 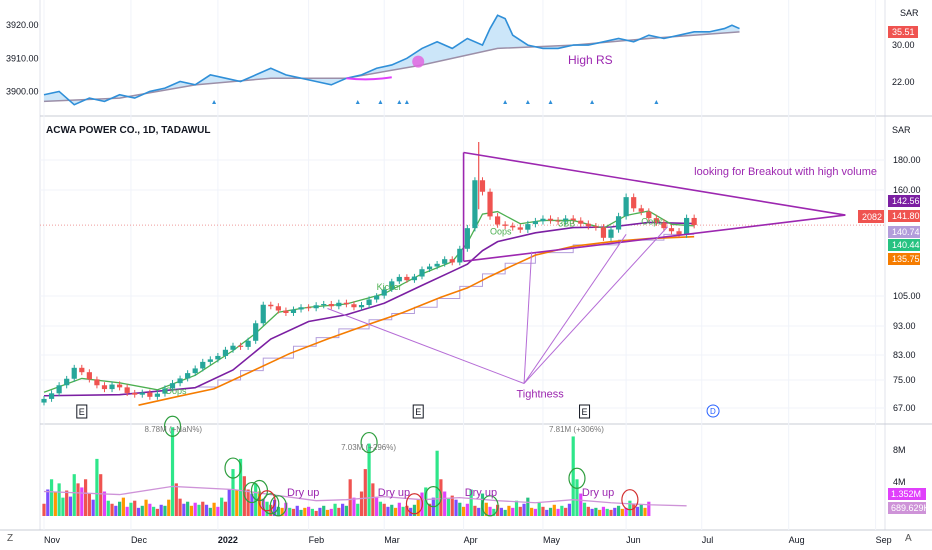 I want to click on price-tick-4: 83.00, so click(x=904, y=355).